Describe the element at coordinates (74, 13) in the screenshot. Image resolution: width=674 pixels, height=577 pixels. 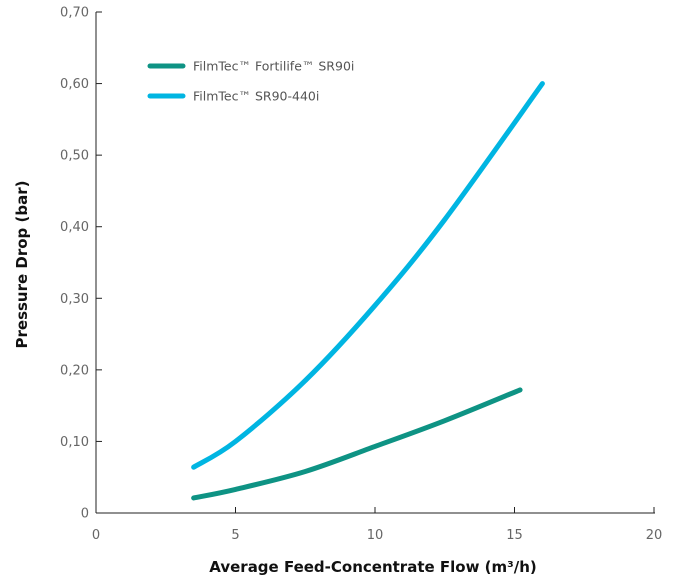
I see `y-tick-label: 0,70` at that location.